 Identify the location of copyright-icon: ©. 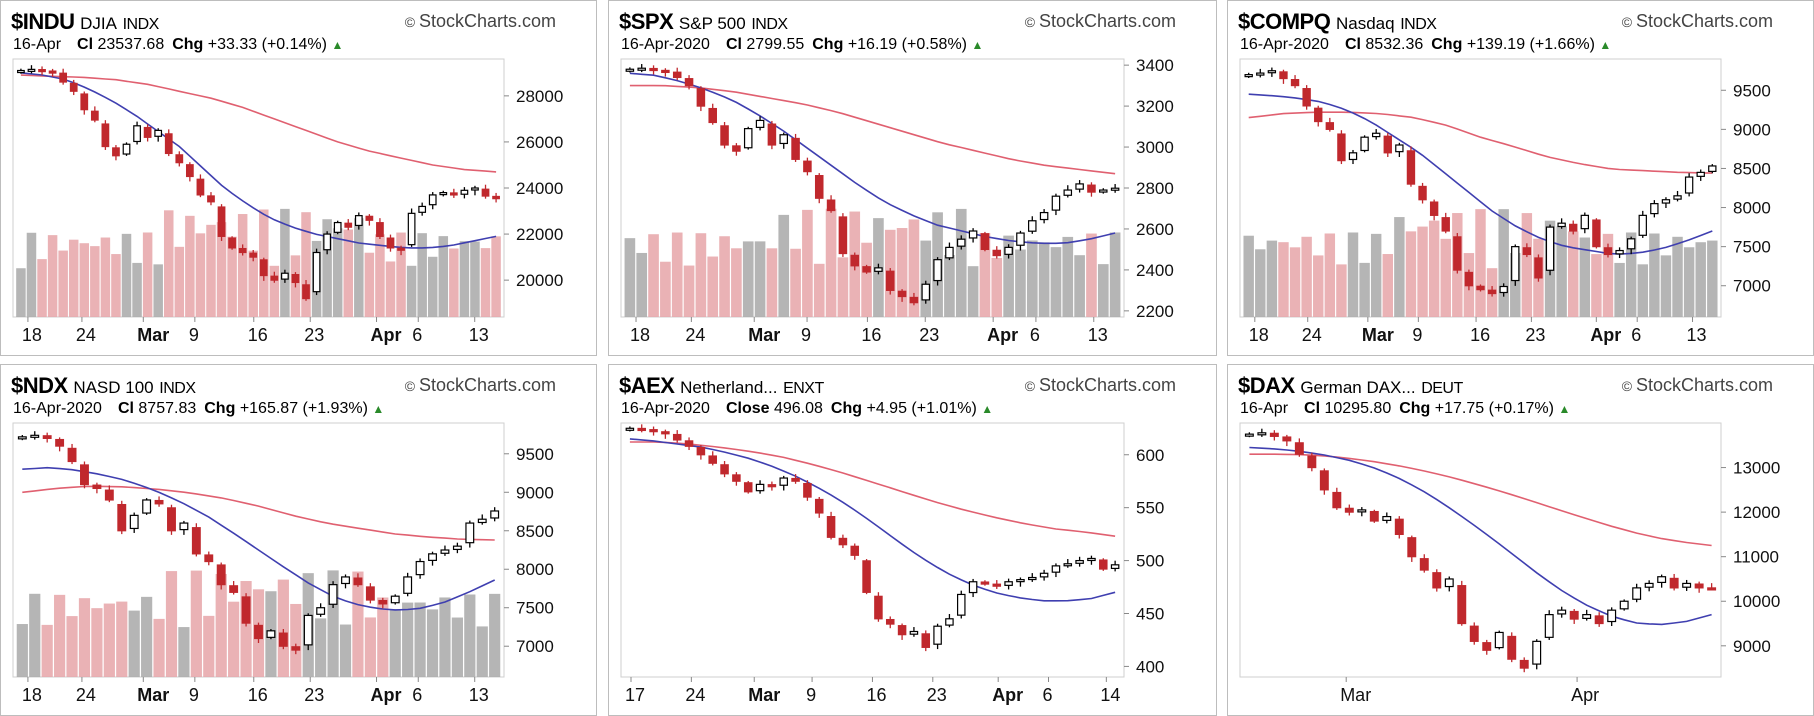
(1628, 386).